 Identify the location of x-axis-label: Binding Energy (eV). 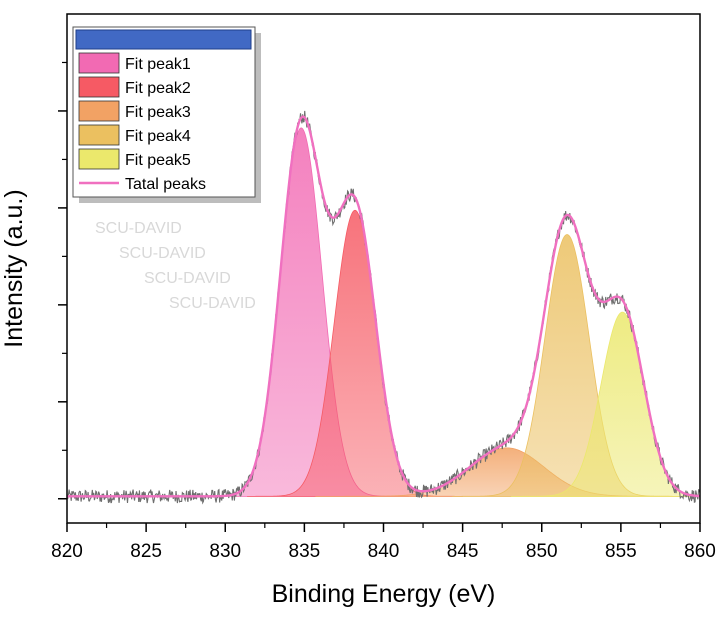
(384, 594).